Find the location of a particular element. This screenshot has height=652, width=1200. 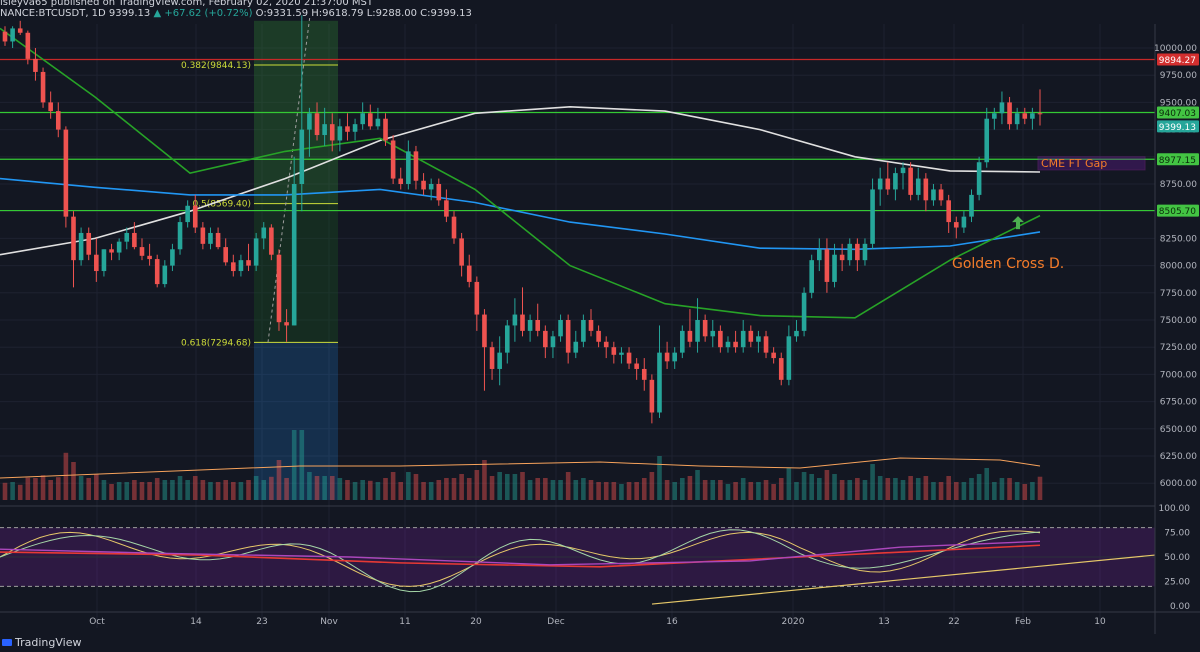

time-tick-label: Feb is located at coordinates (1023, 622).